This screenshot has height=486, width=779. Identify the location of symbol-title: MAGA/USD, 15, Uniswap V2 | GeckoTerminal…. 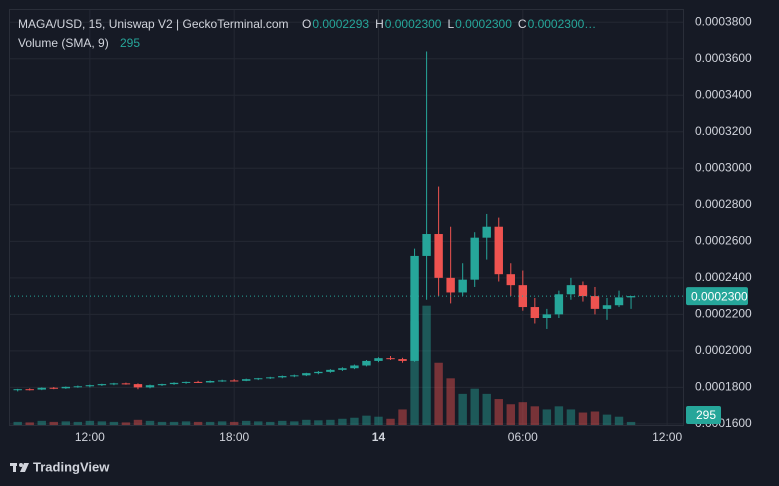
(153, 24).